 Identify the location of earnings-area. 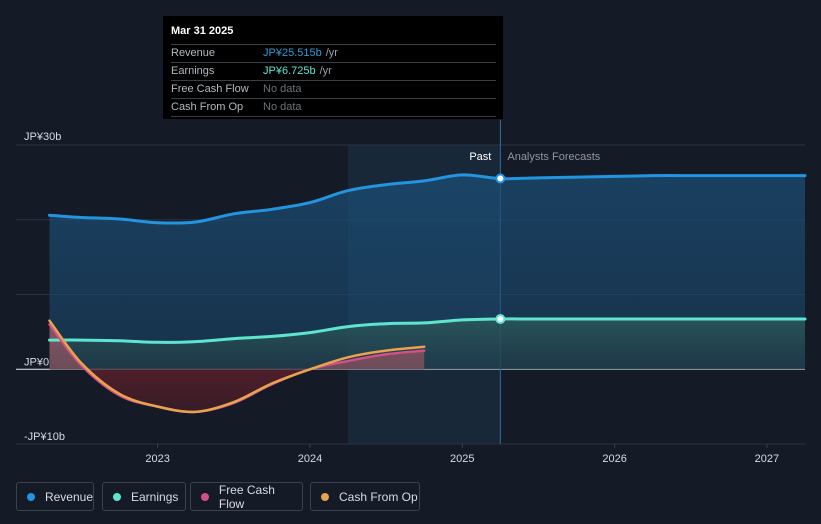
(427, 344).